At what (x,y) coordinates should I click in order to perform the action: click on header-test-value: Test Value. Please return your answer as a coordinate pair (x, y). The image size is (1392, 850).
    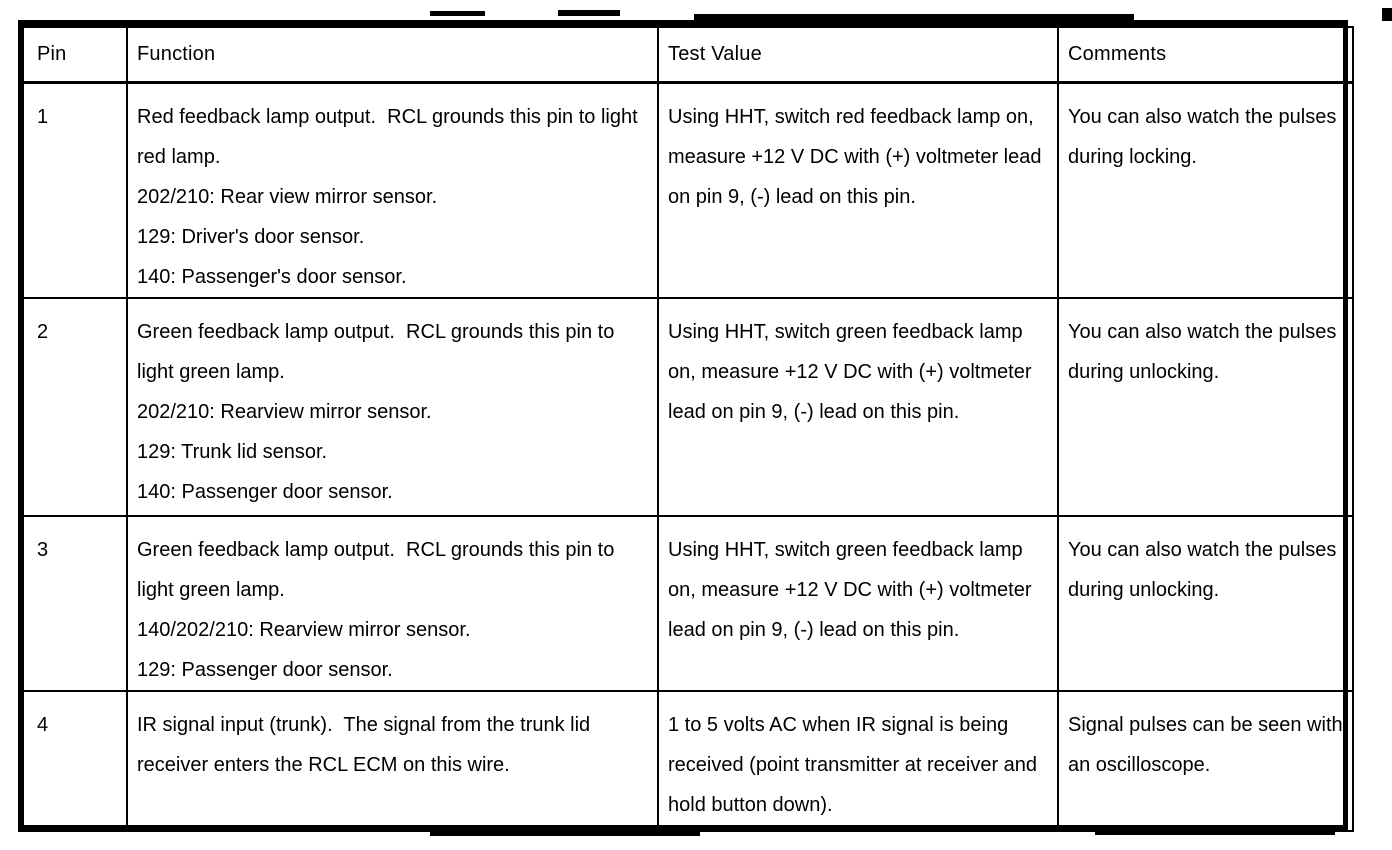
    Looking at the image, I should click on (858, 55).